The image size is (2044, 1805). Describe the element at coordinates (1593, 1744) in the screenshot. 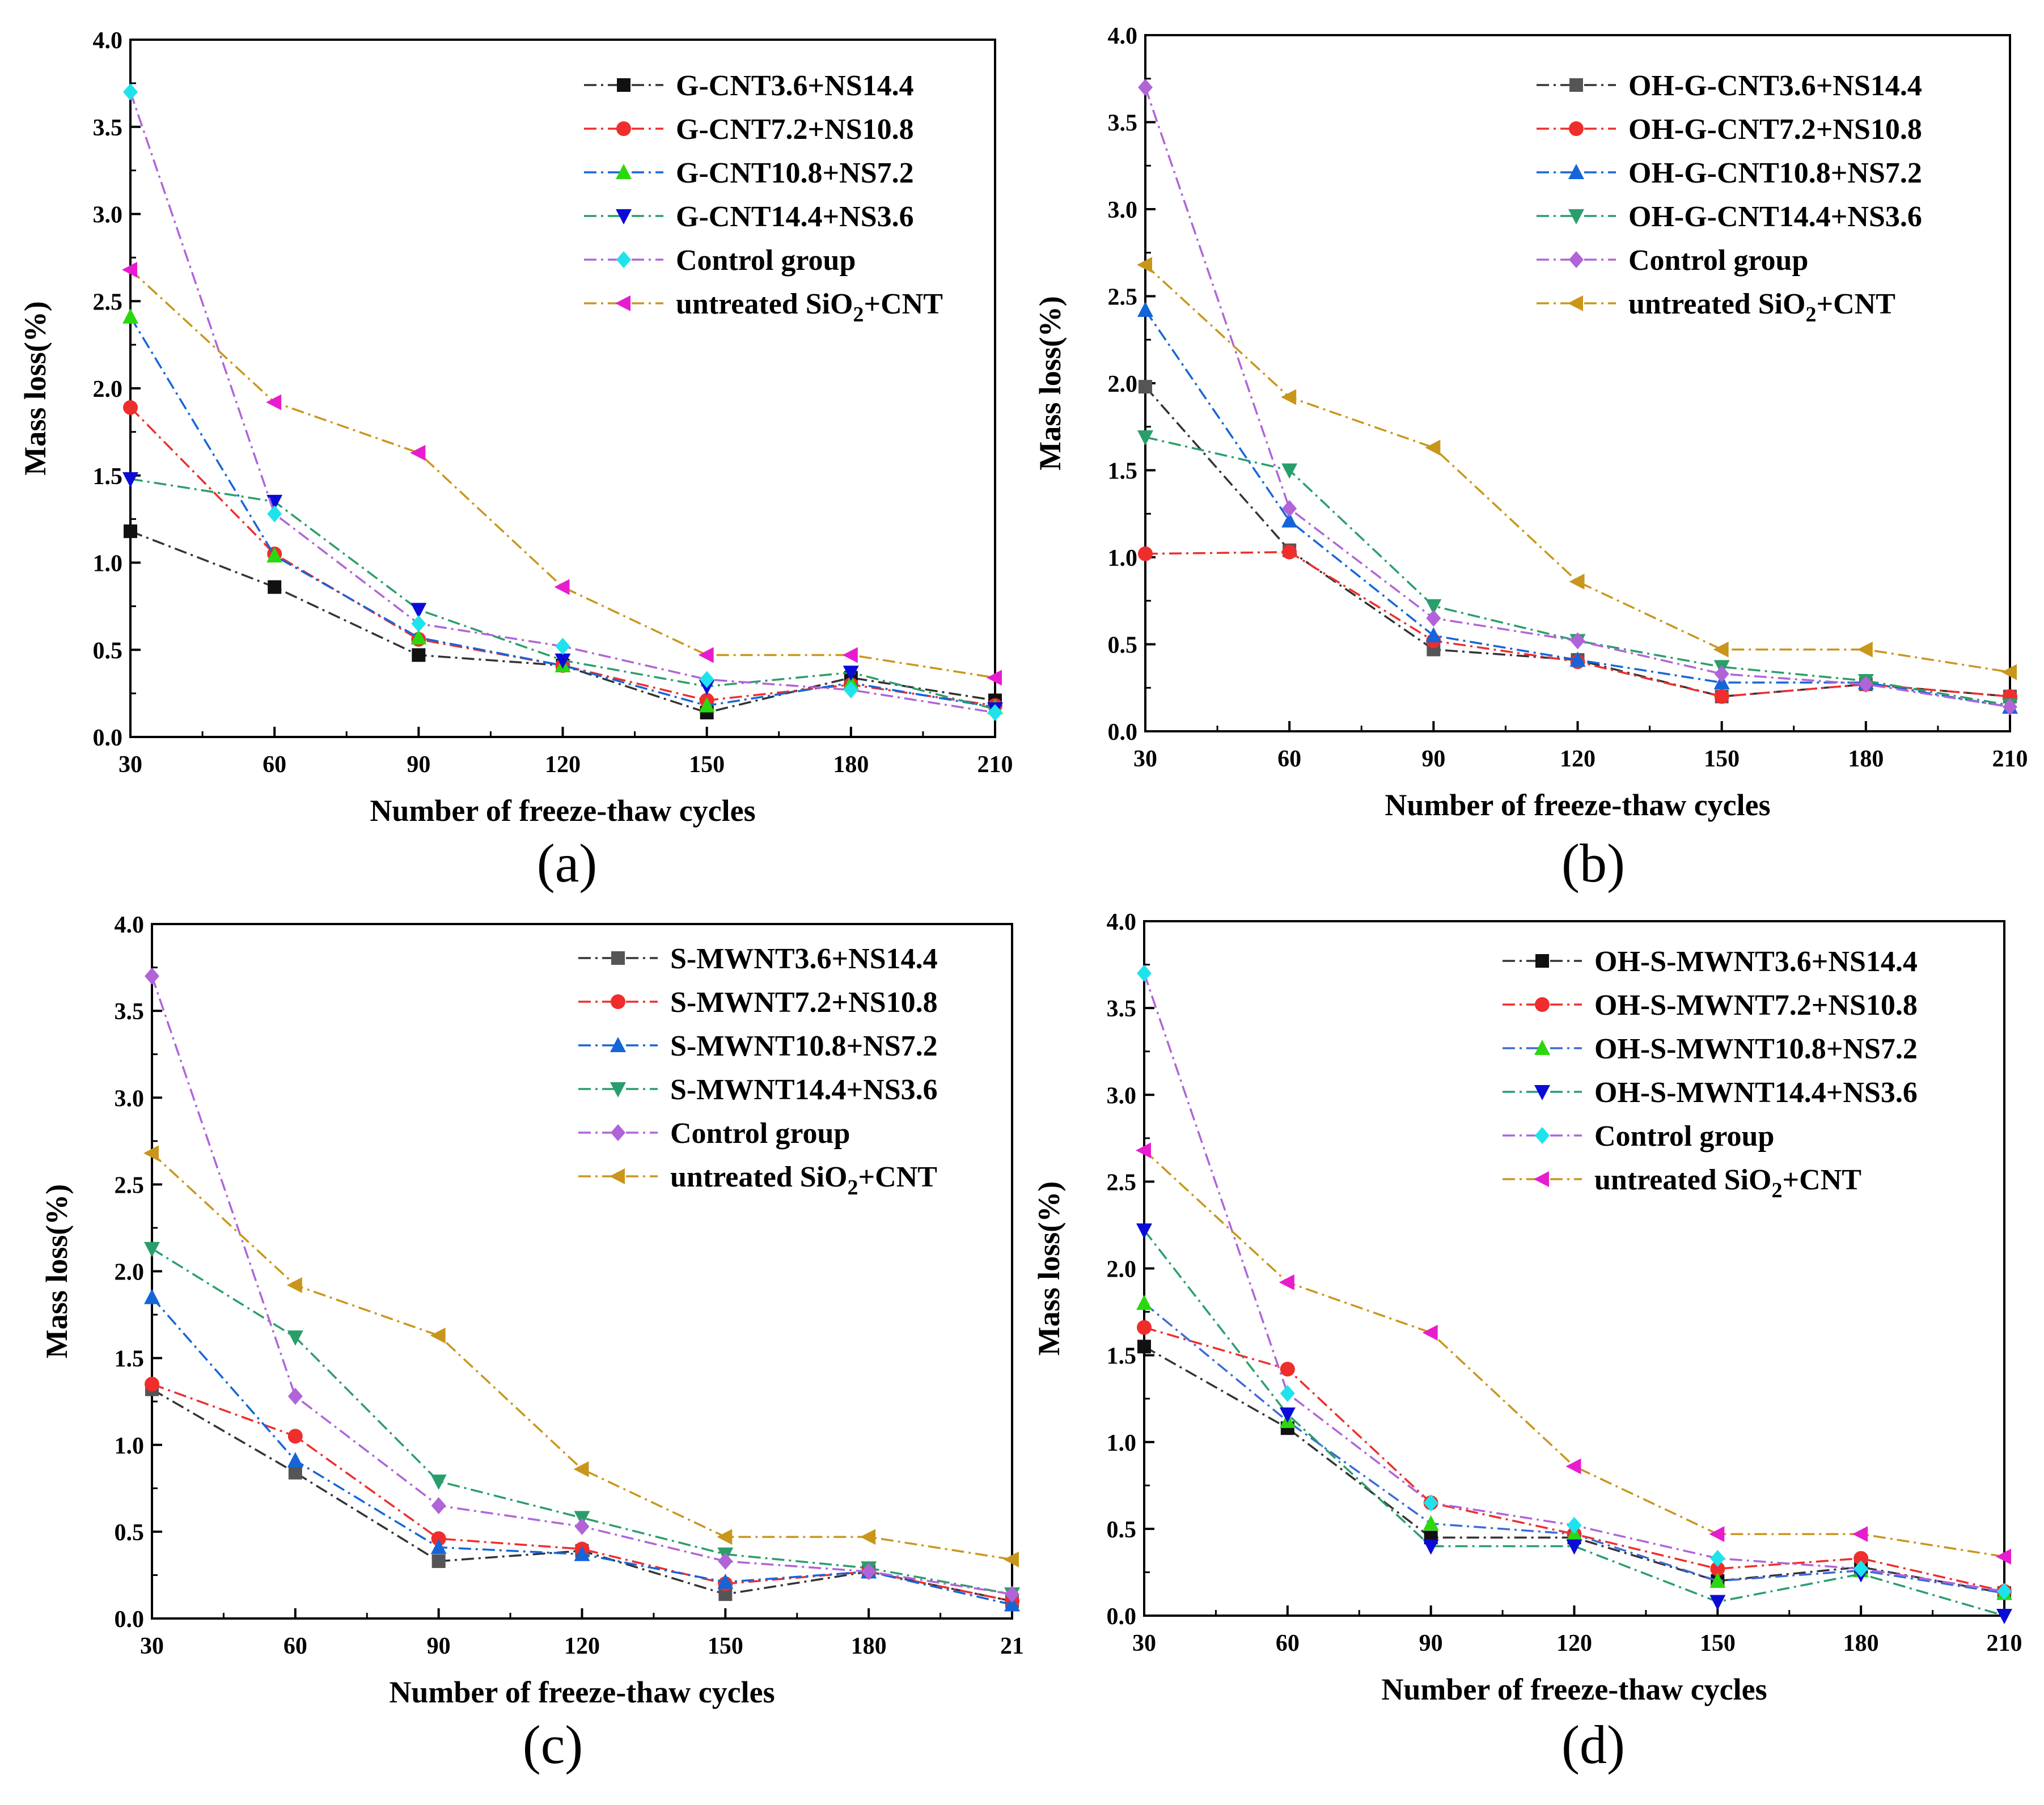

I see `panel-label: (d)` at that location.